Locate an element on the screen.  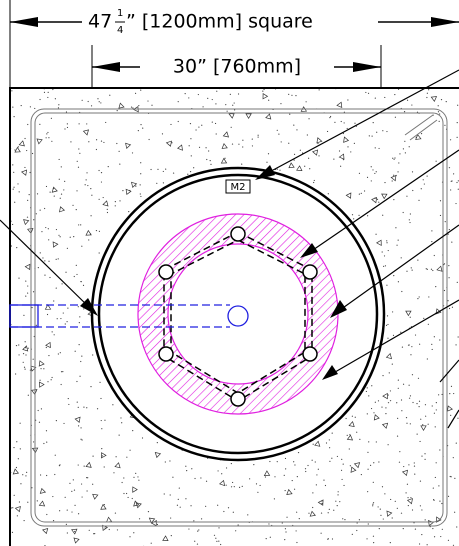
mark-box is located at coordinates (238, 186).